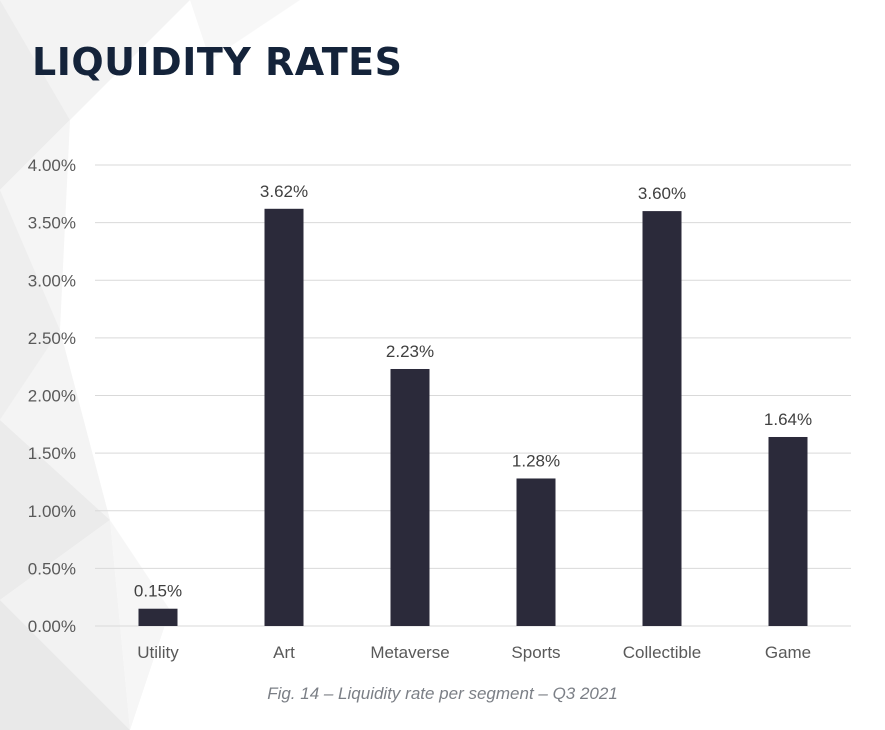 This screenshot has height=730, width=885. Describe the element at coordinates (217, 62) in the screenshot. I see `page-title: LIQUIDITY RATES` at that location.